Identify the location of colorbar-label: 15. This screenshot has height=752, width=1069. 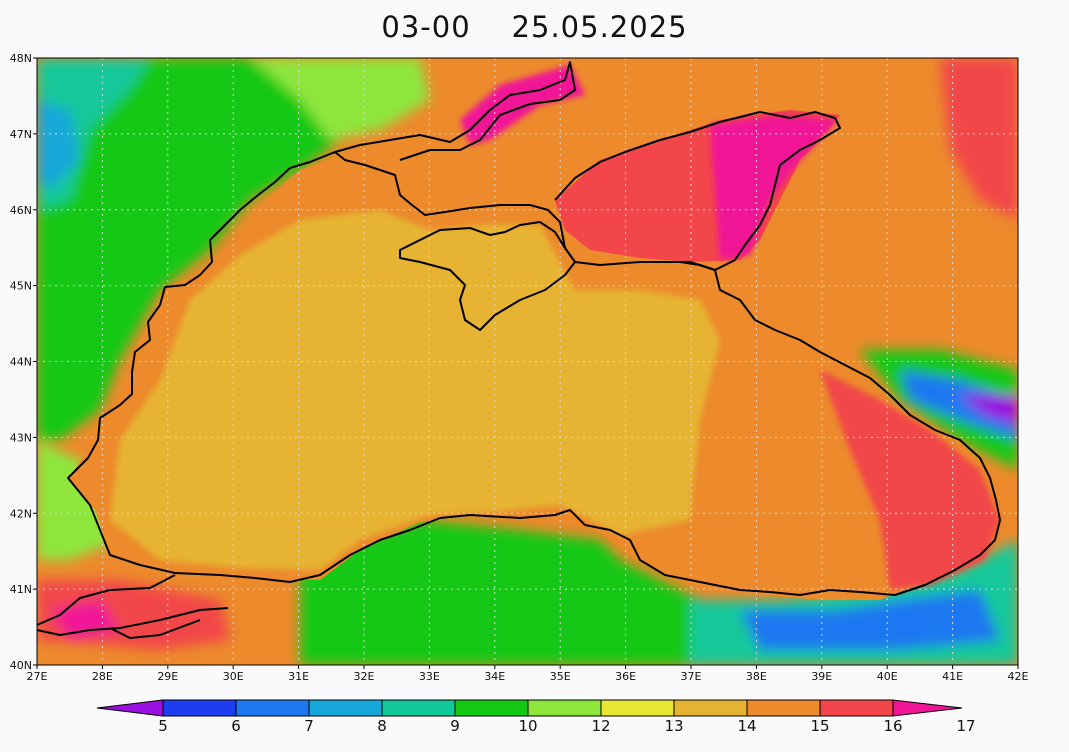
(819, 726).